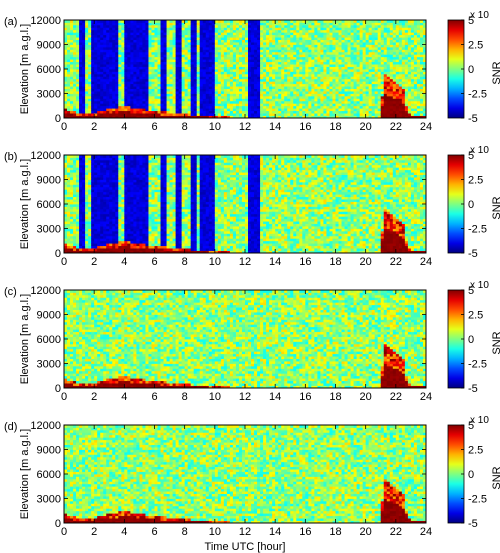 The image size is (500, 553). Describe the element at coordinates (10, 22) in the screenshot. I see `panel-label: (a)` at that location.